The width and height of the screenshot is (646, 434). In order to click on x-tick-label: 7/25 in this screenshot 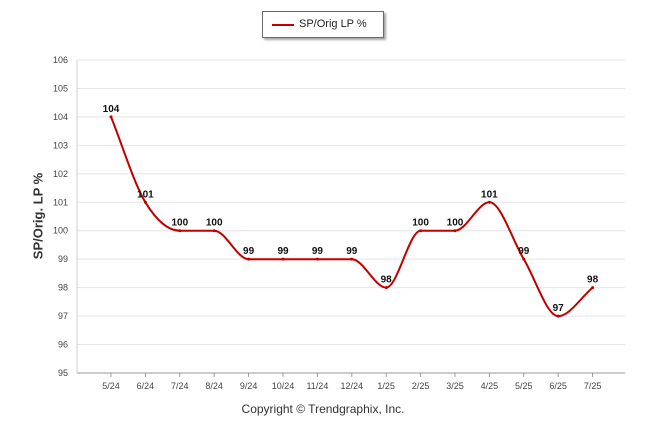, I will do `click(593, 386)`.